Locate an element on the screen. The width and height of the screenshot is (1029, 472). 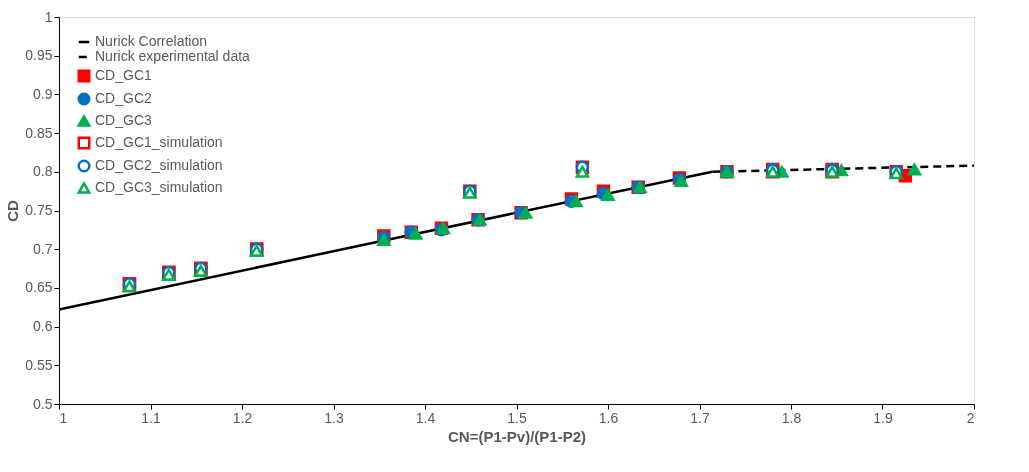
y-tick-label: 0.5 is located at coordinates (43, 403).